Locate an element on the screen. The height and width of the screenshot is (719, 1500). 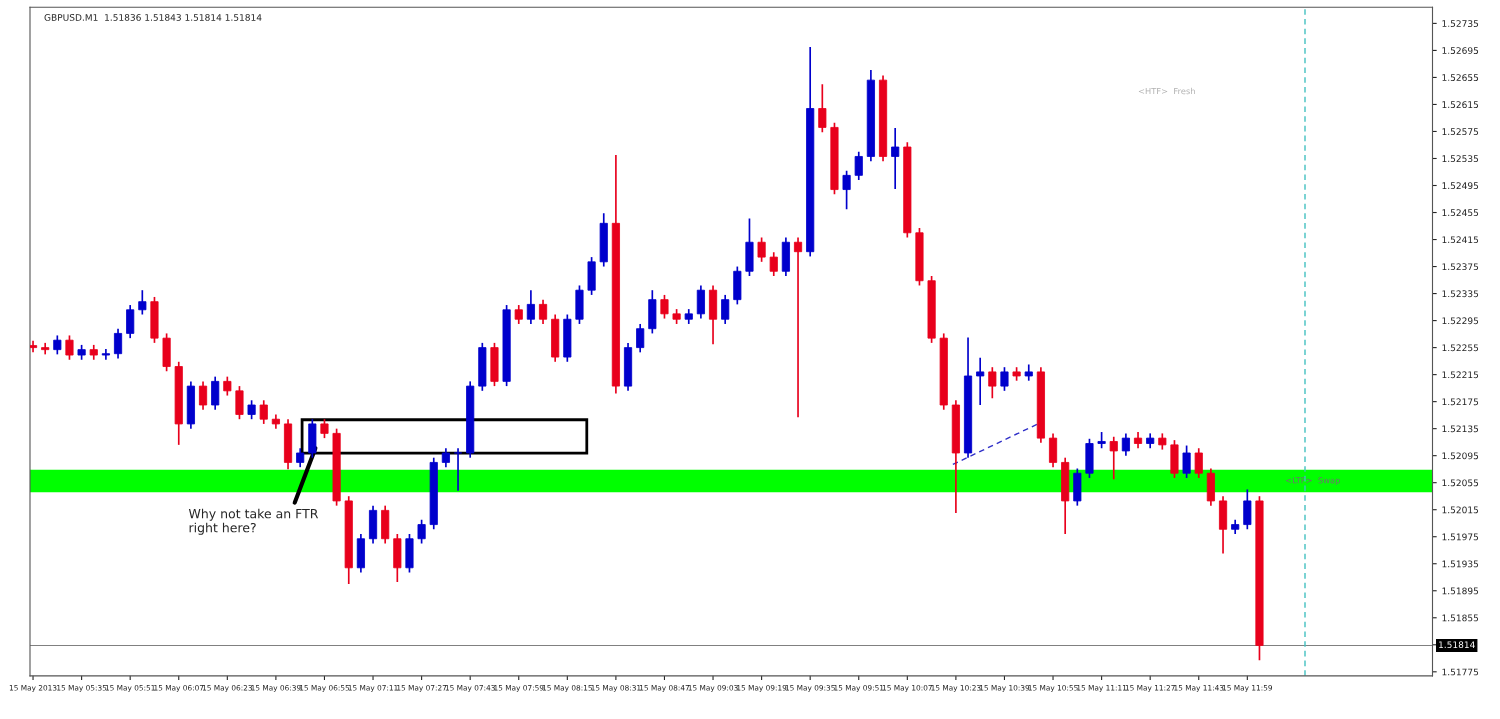
y-tick-label: 1.52255 is located at coordinates (1460, 348).